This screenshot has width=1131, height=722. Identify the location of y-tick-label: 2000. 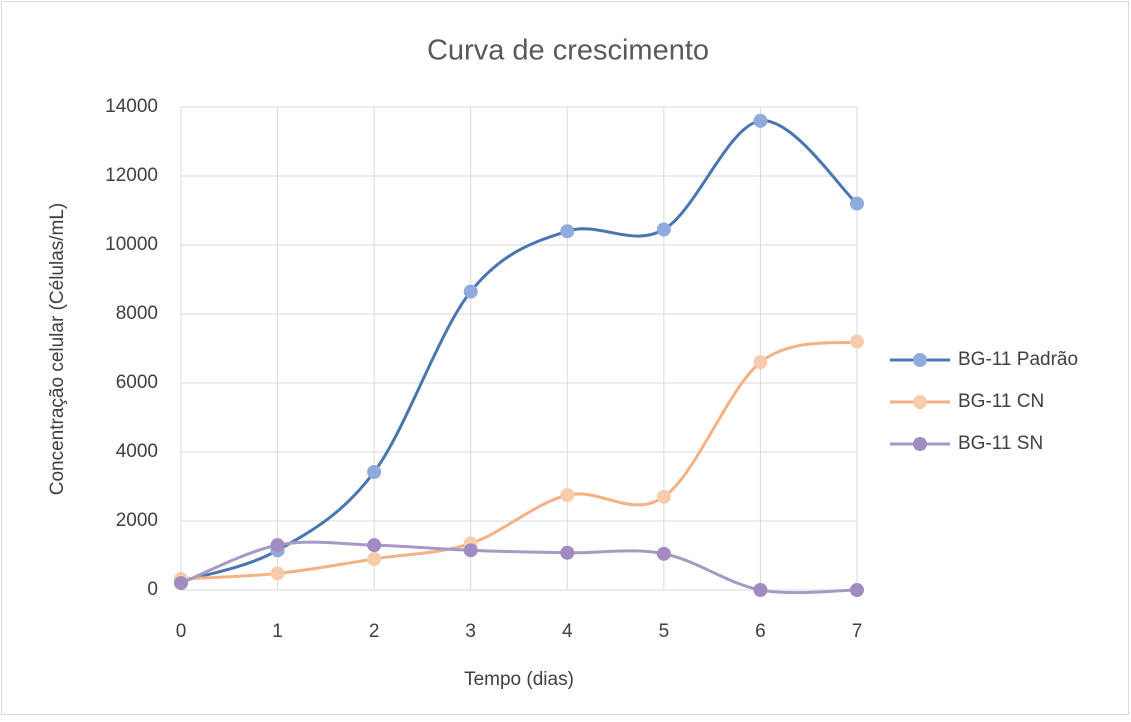
(137, 520).